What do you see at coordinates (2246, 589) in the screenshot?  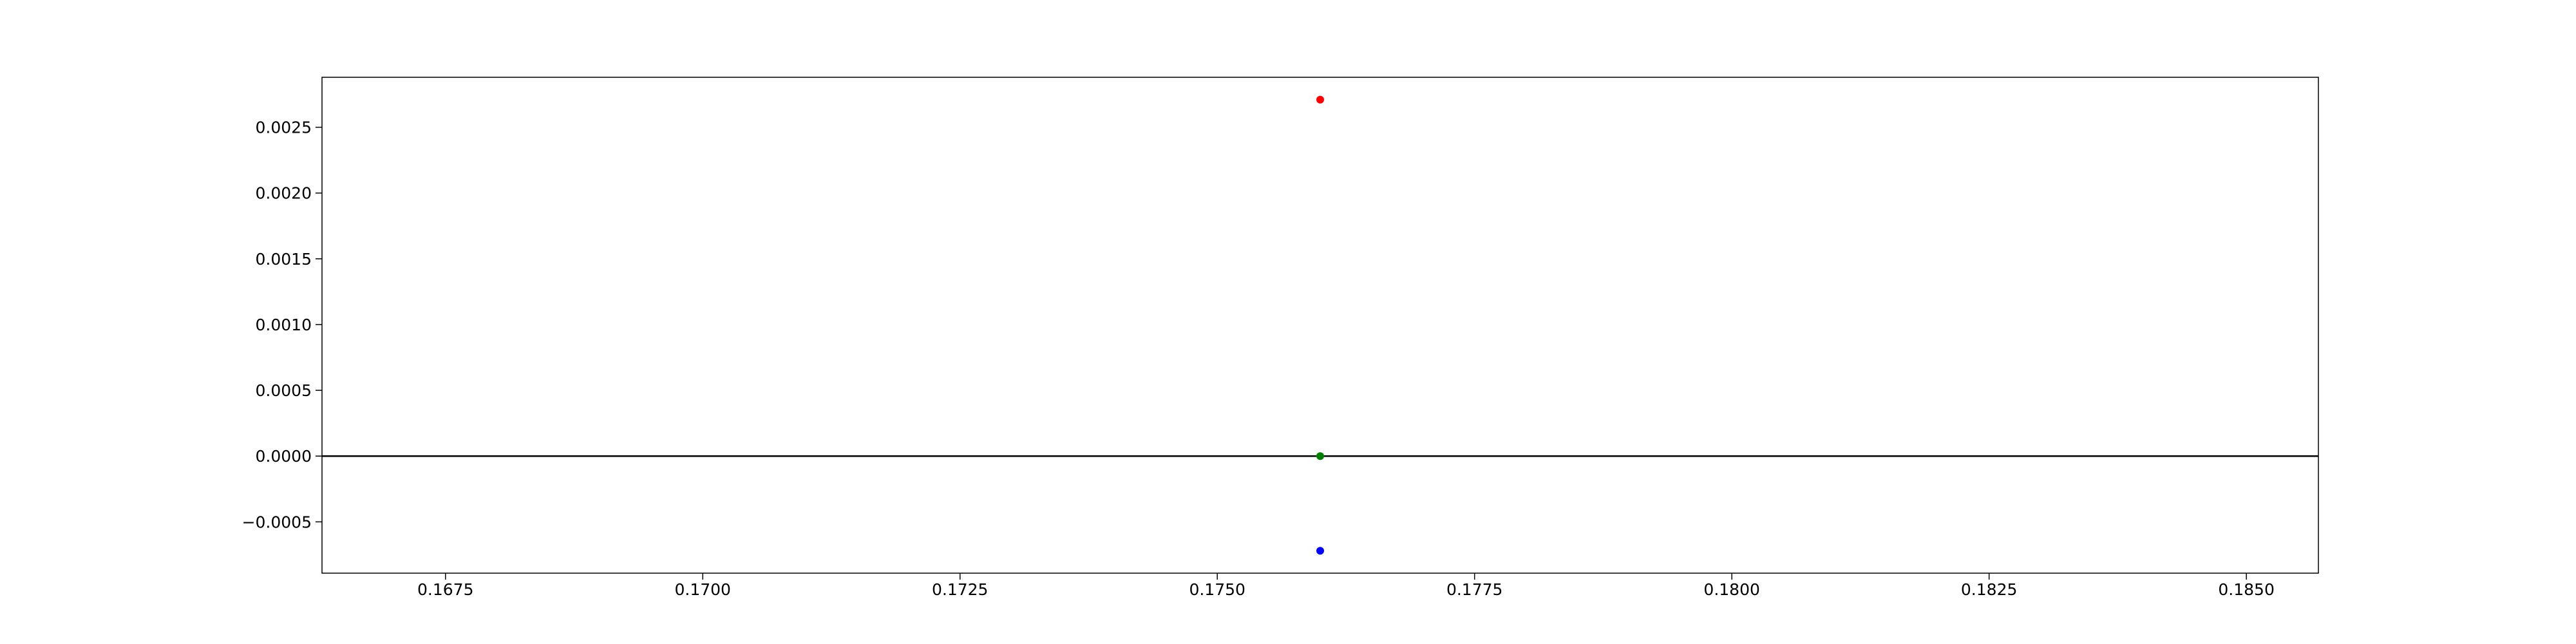 I see `x-tick-label: 0.1850` at bounding box center [2246, 589].